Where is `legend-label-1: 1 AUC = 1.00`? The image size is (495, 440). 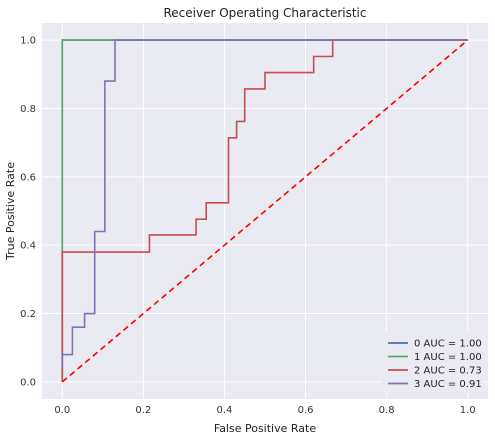 legend-label-1: 1 AUC = 1.00 is located at coordinates (448, 357).